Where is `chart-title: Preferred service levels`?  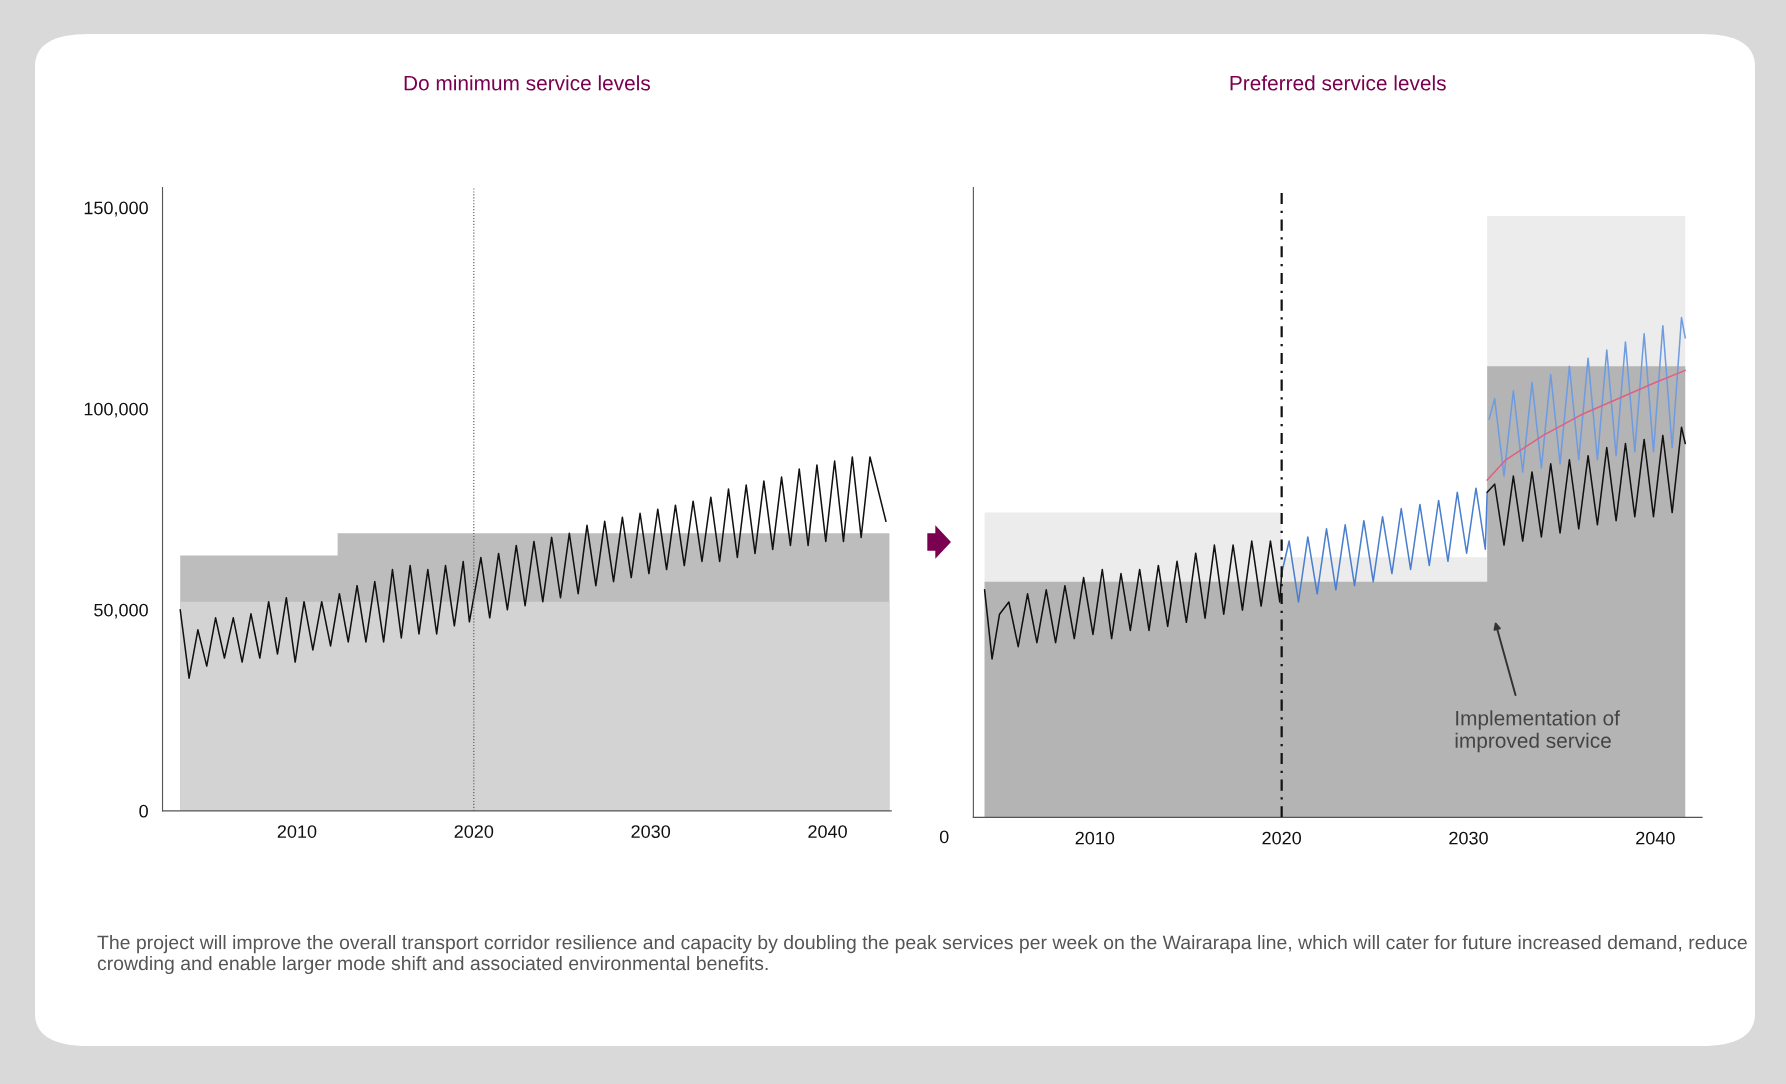
chart-title: Preferred service levels is located at coordinates (1338, 83).